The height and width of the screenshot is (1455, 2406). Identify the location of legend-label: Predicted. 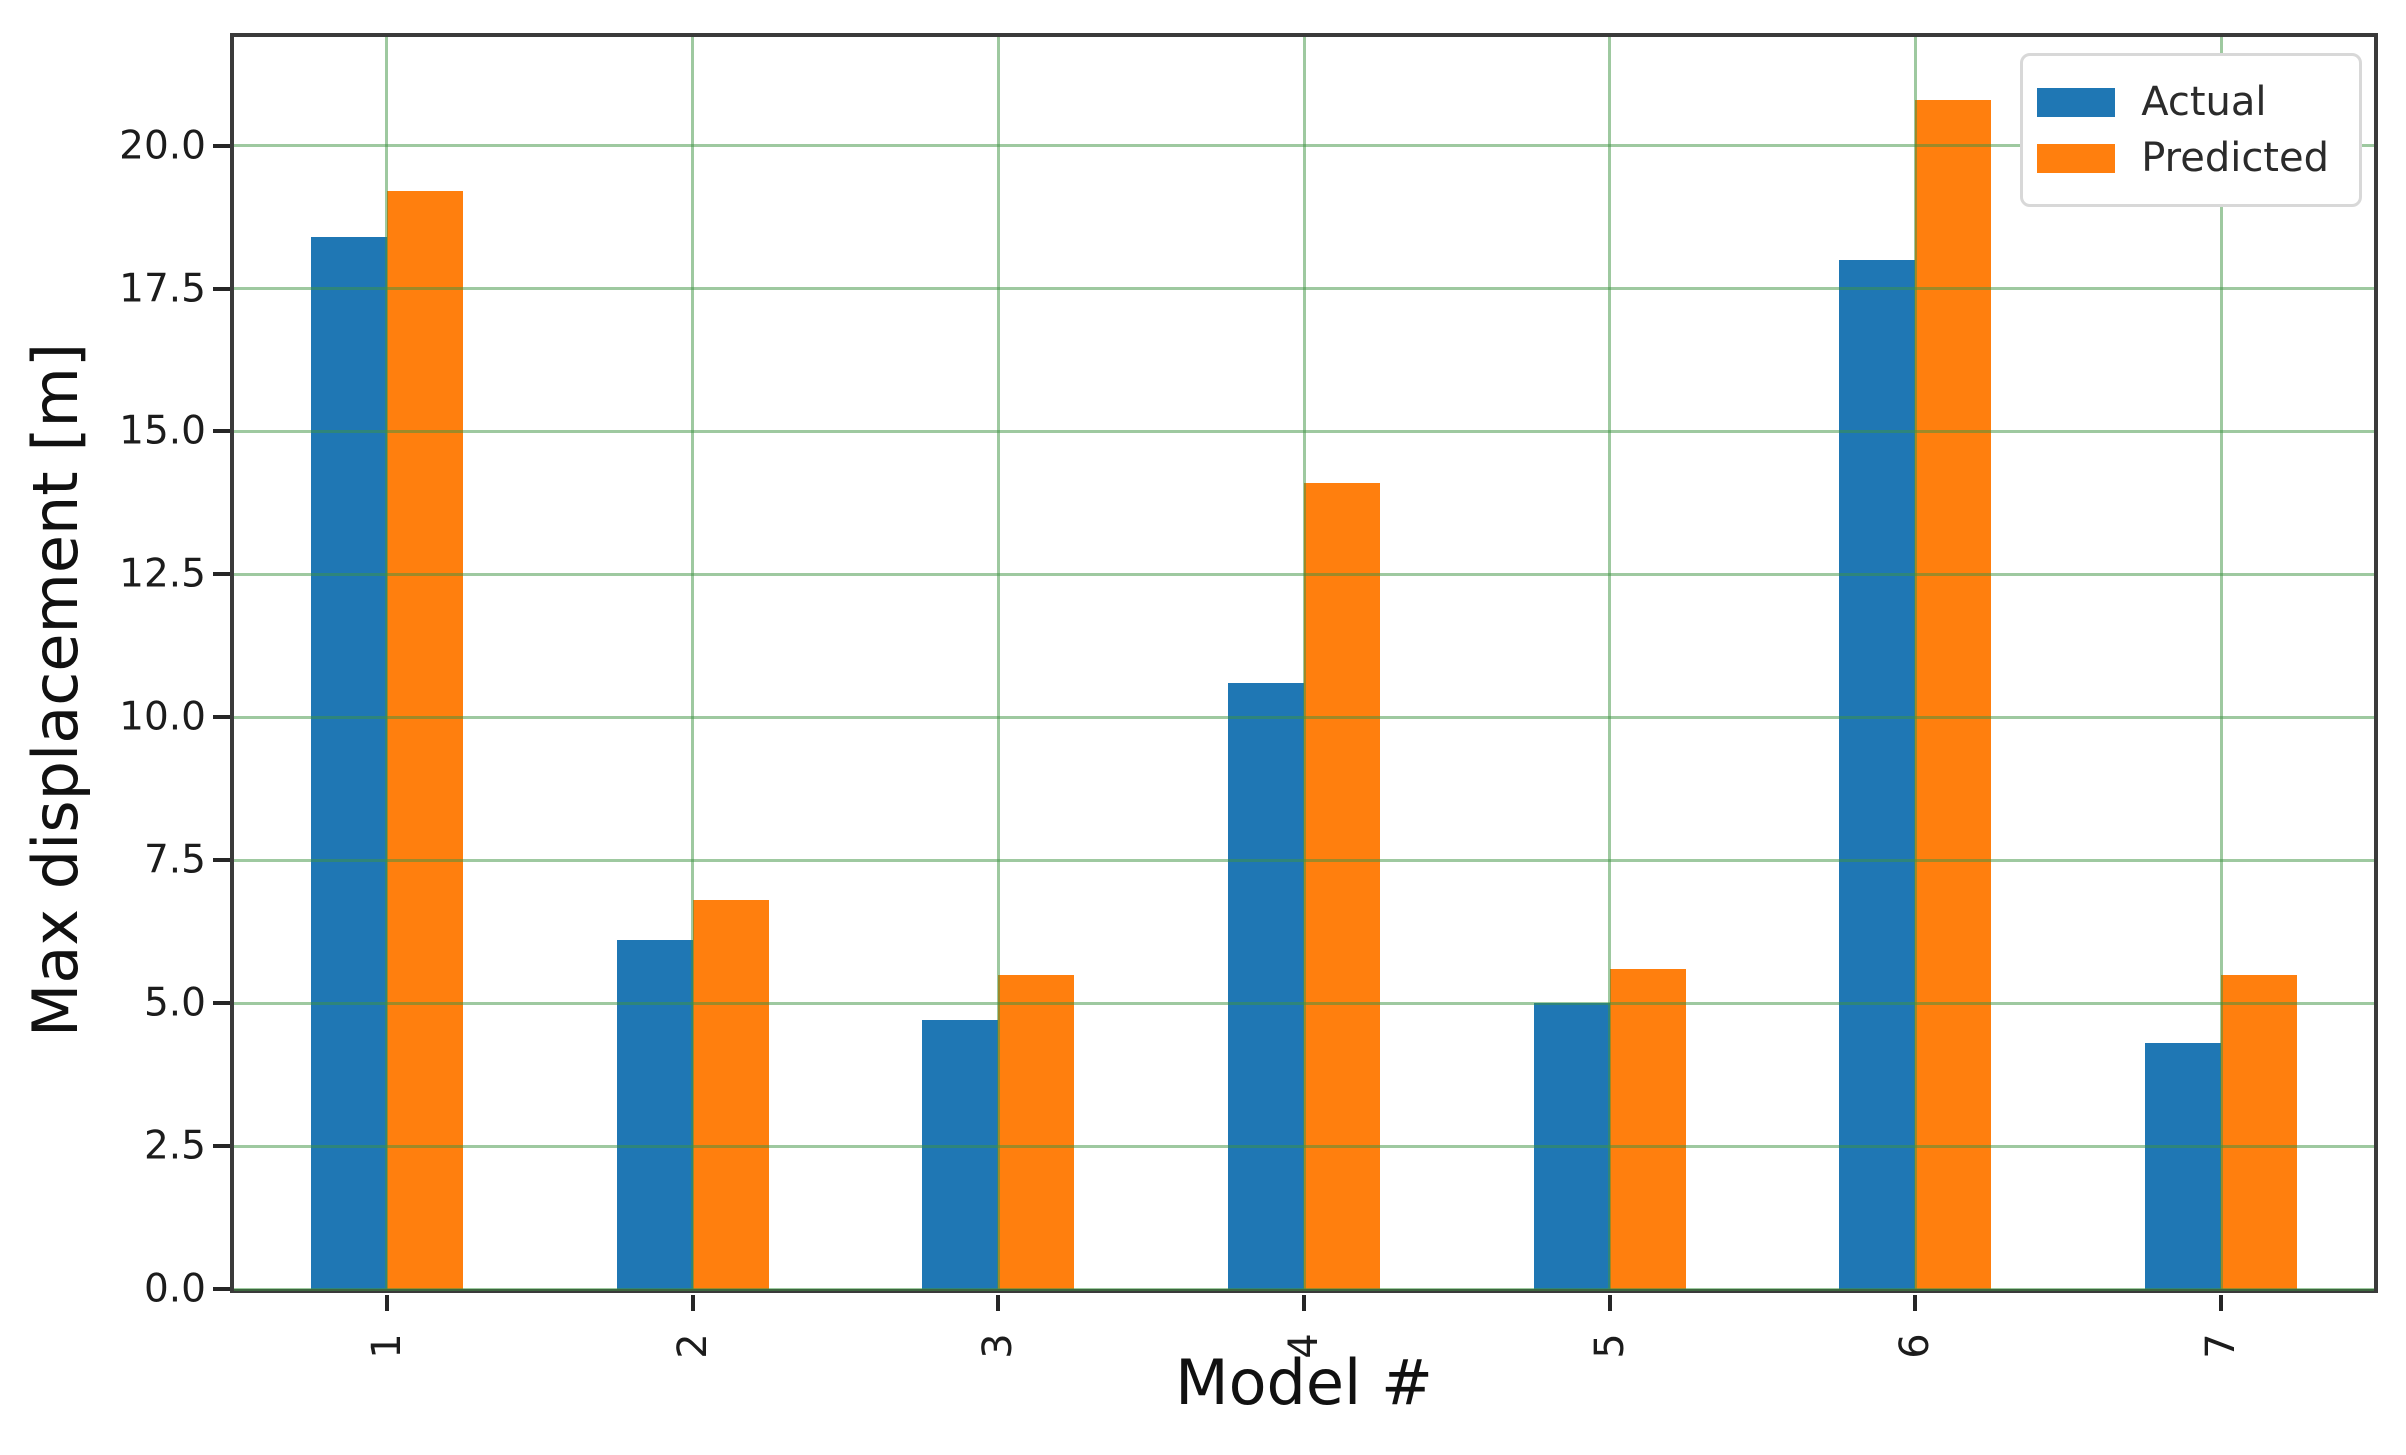
(2235, 158).